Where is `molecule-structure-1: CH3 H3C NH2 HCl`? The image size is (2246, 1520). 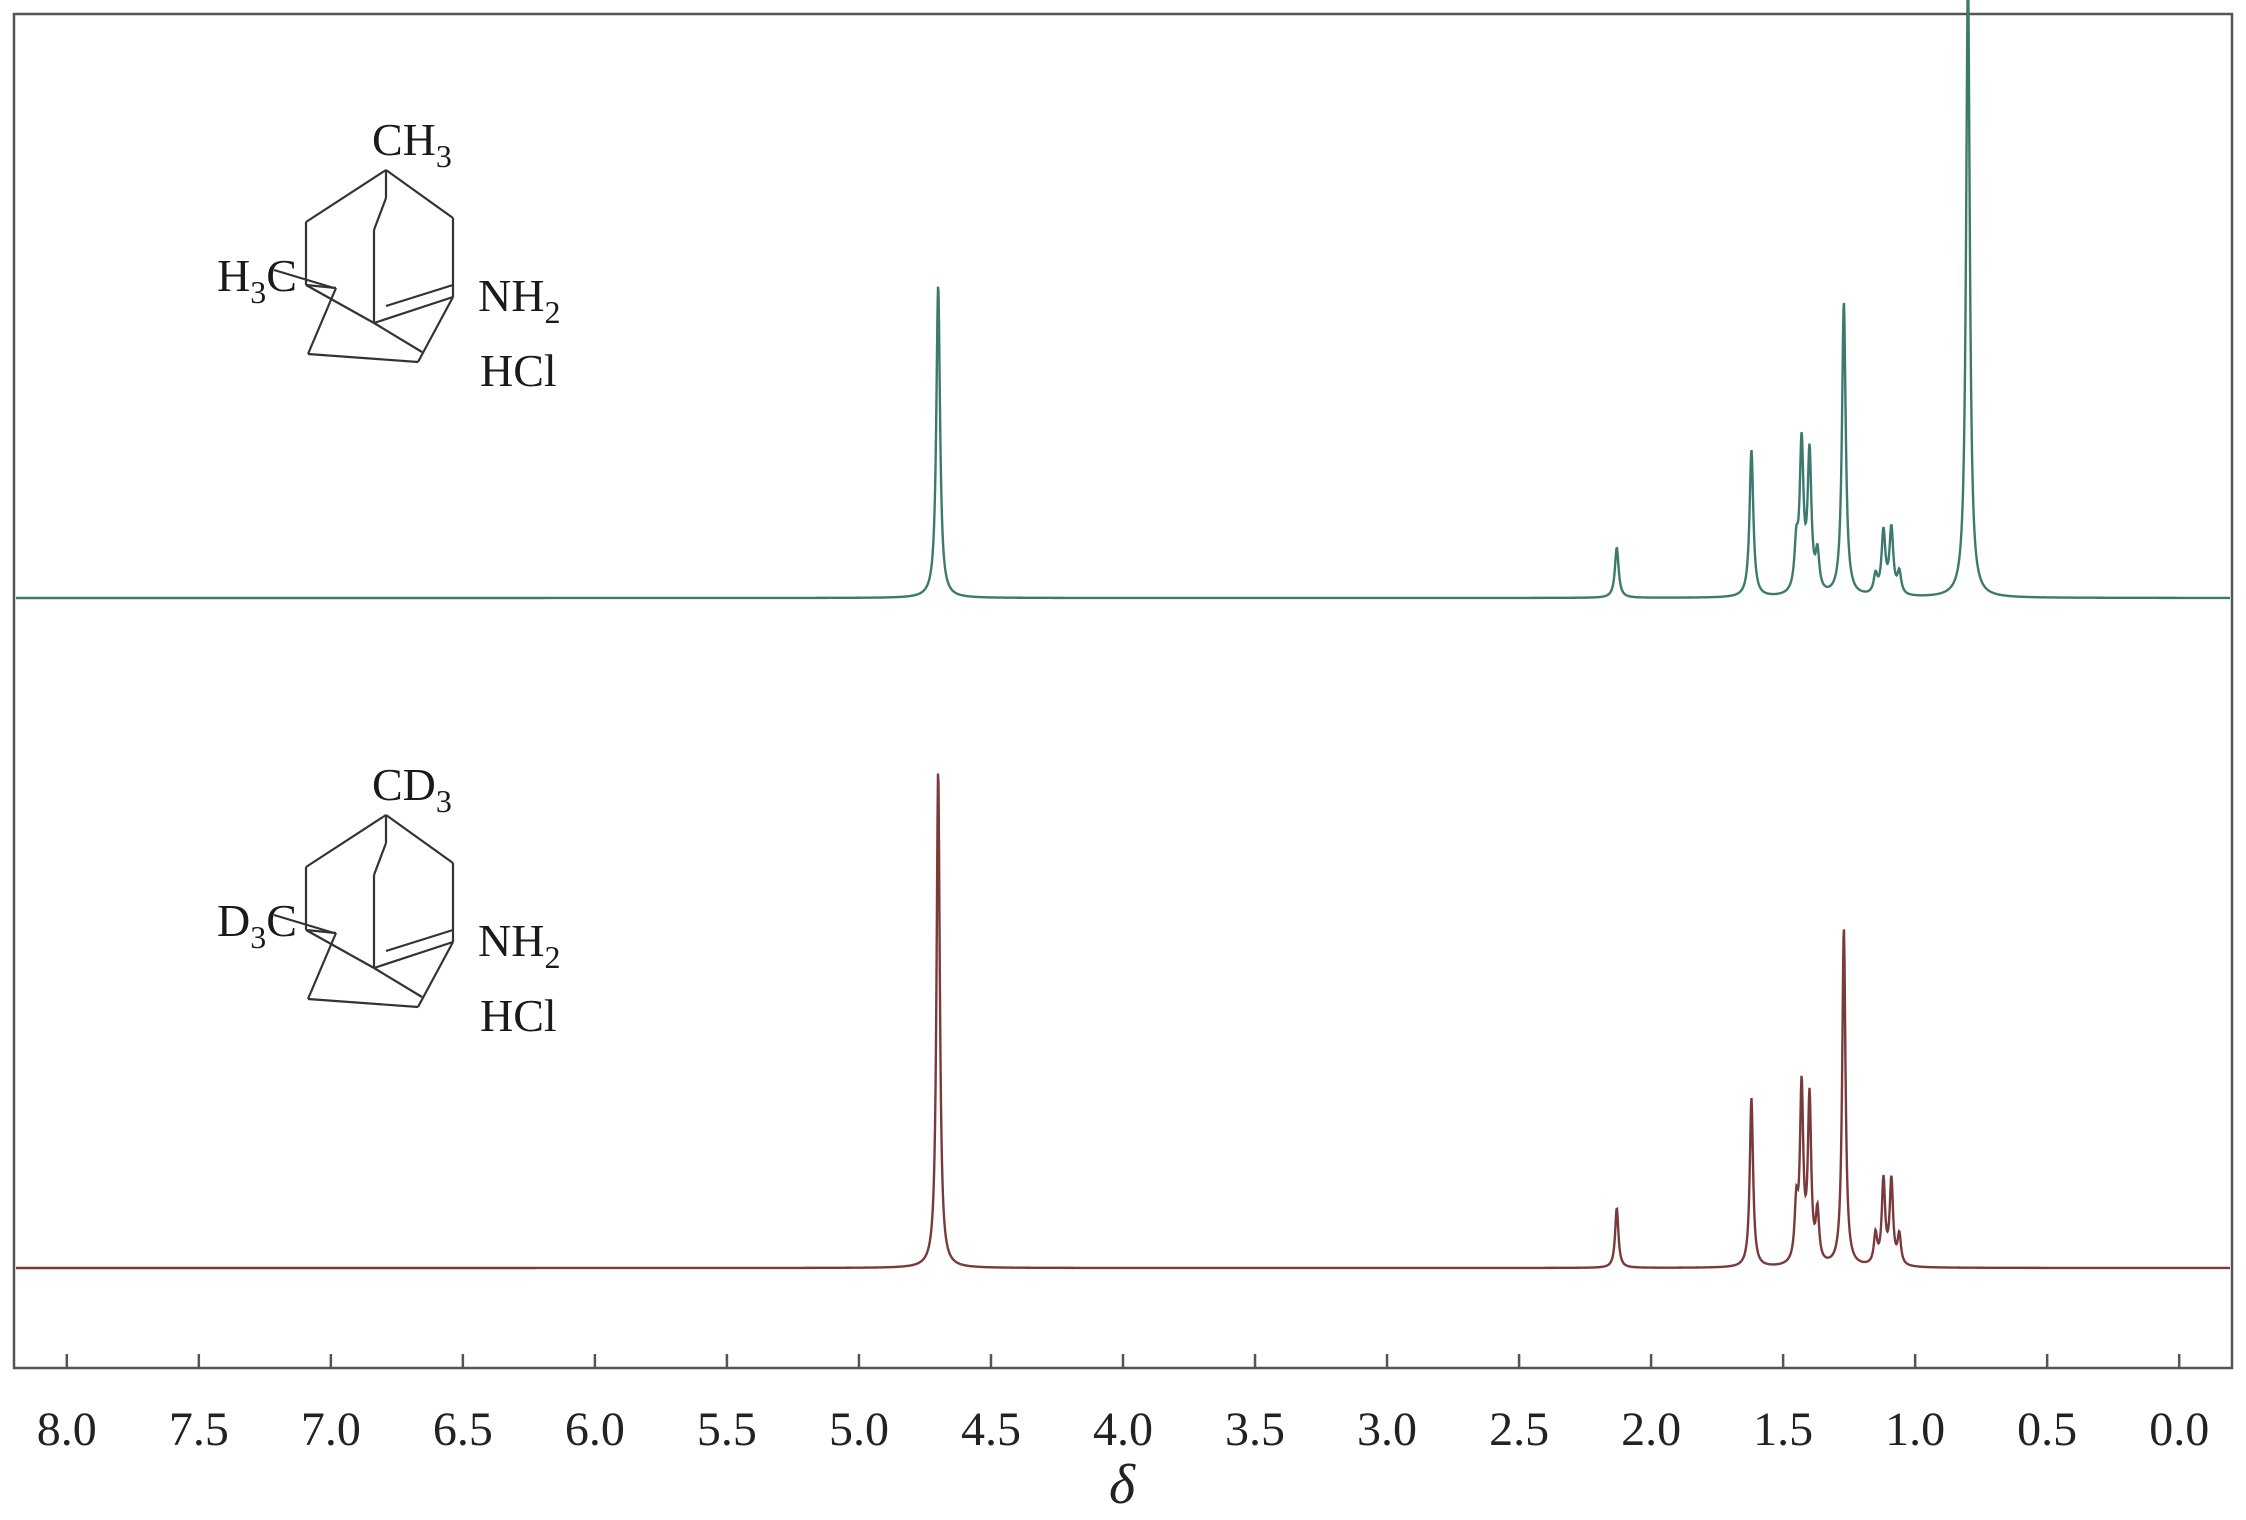 molecule-structure-1: CH3 H3C NH2 HCl is located at coordinates (388, 255).